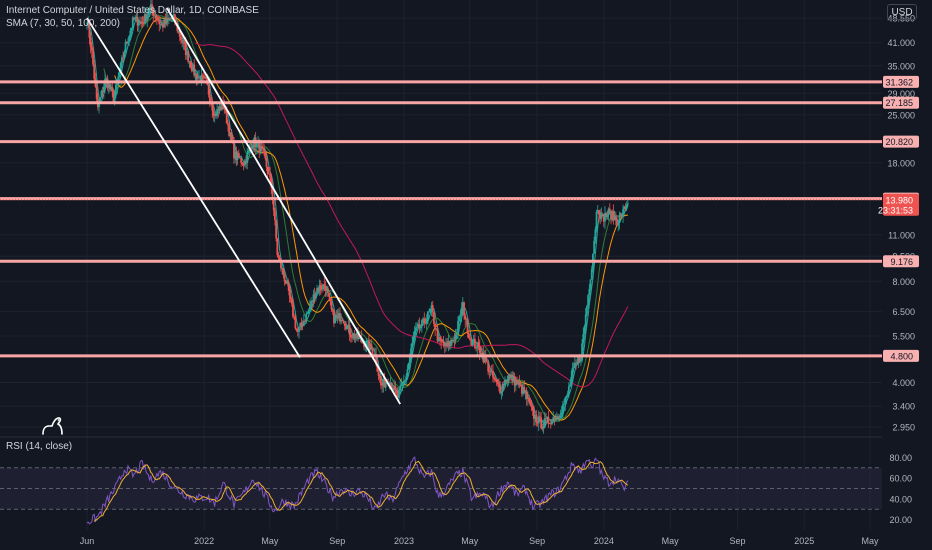 The width and height of the screenshot is (932, 550). Describe the element at coordinates (39, 446) in the screenshot. I see `rsi-legend: RSI (14, close)` at that location.